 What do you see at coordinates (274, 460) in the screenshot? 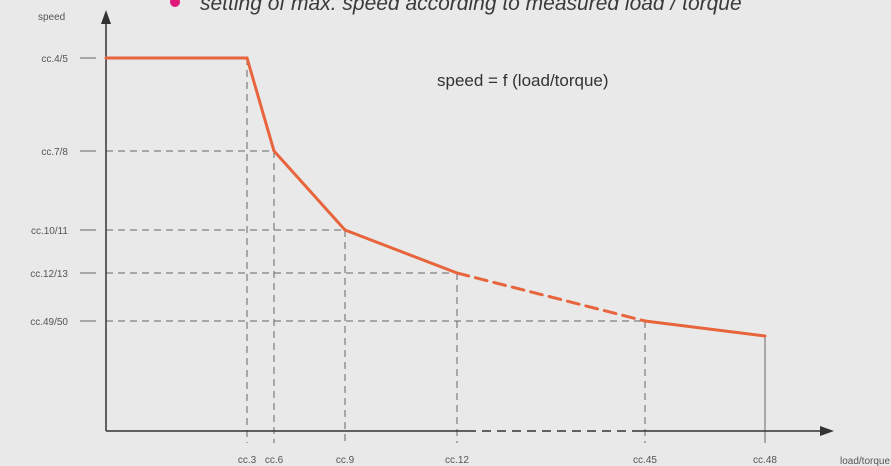
I see `x-tick-label-1: cc.6` at bounding box center [274, 460].